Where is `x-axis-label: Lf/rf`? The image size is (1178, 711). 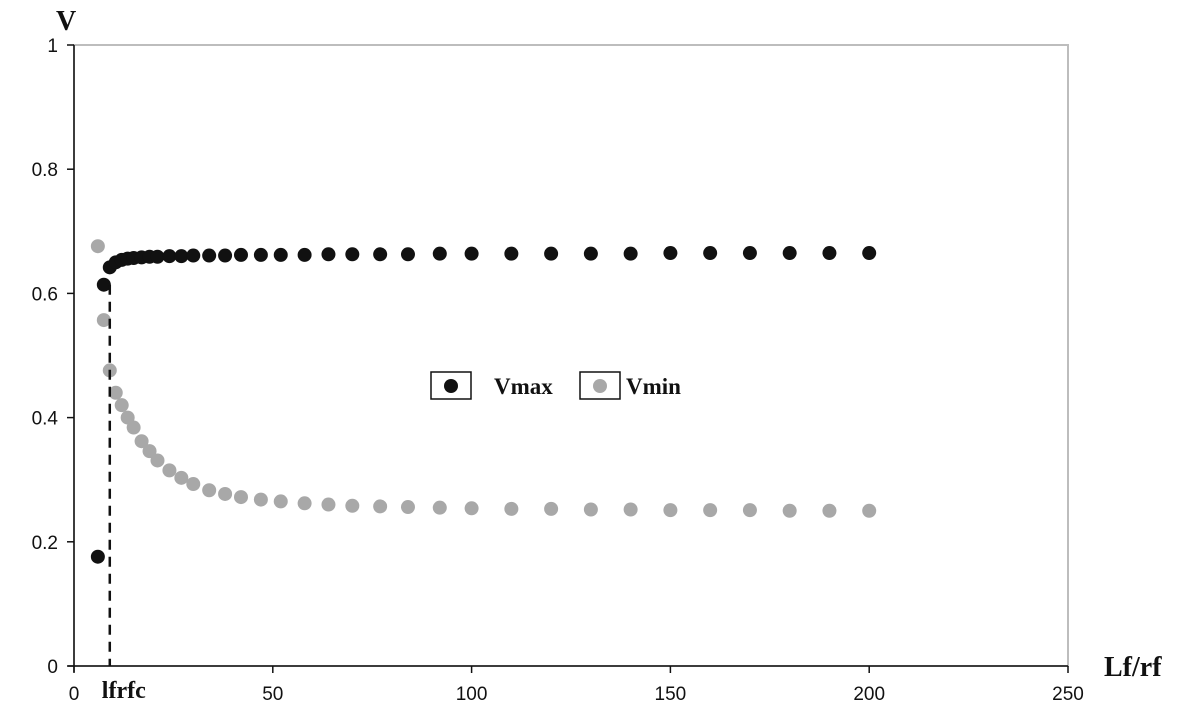 x-axis-label: Lf/rf is located at coordinates (1133, 667).